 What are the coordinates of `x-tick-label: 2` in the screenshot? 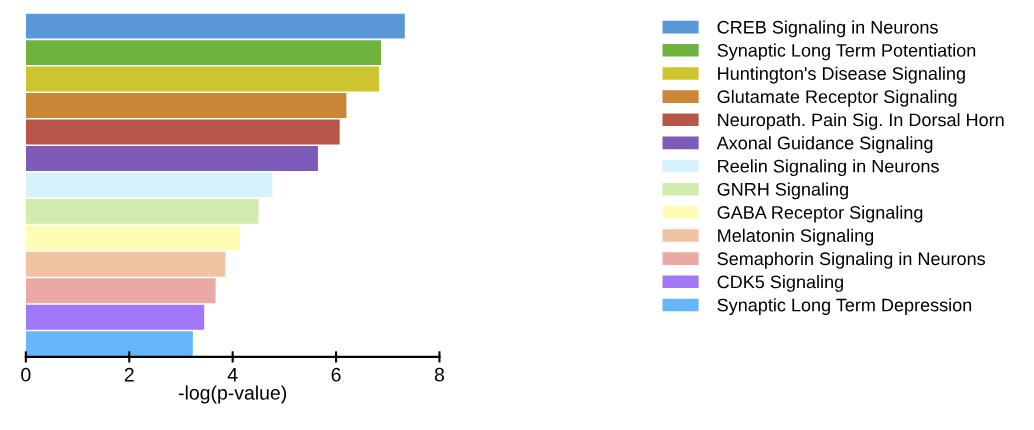 It's located at (129, 374).